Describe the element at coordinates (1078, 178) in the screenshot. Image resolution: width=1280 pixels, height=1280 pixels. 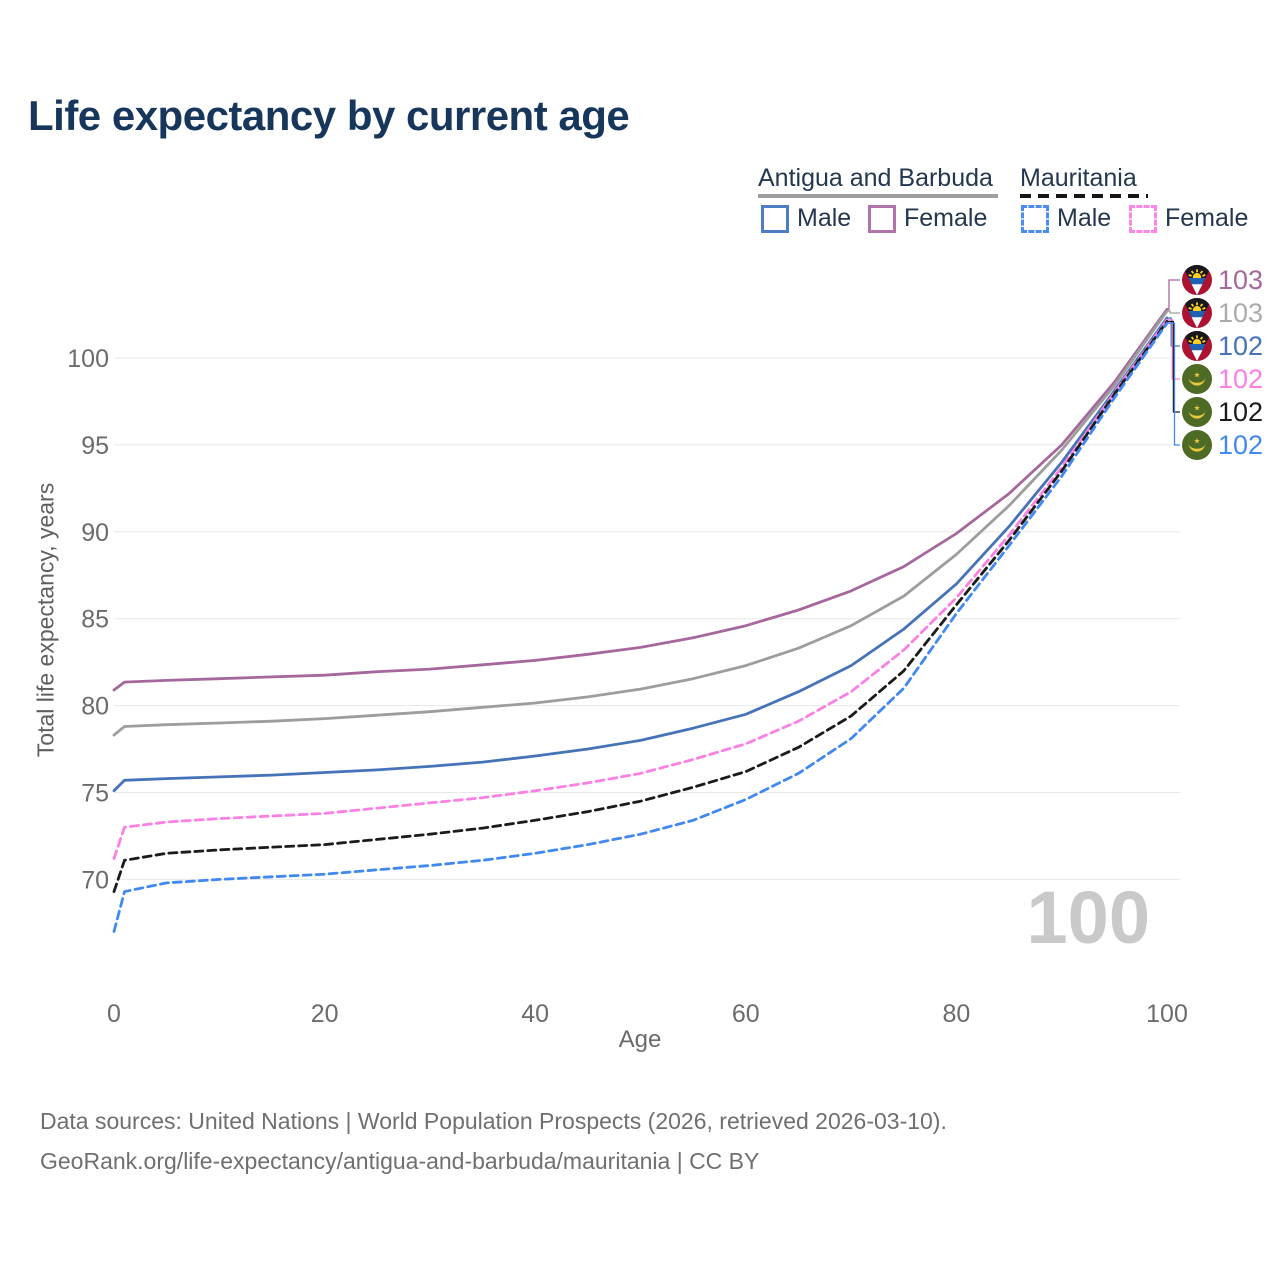
I see `legend-group-mauritania: Mauritania` at that location.